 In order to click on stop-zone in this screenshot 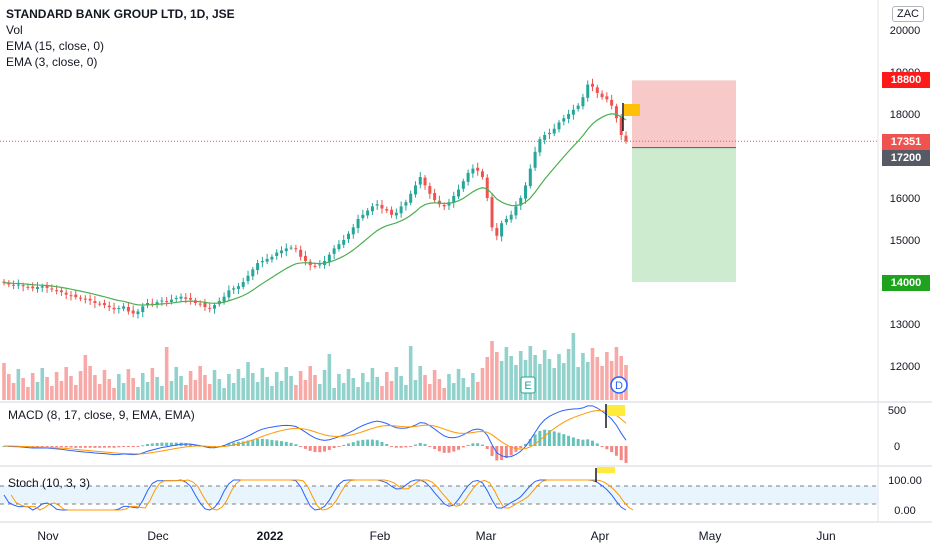, I will do `click(684, 114)`.